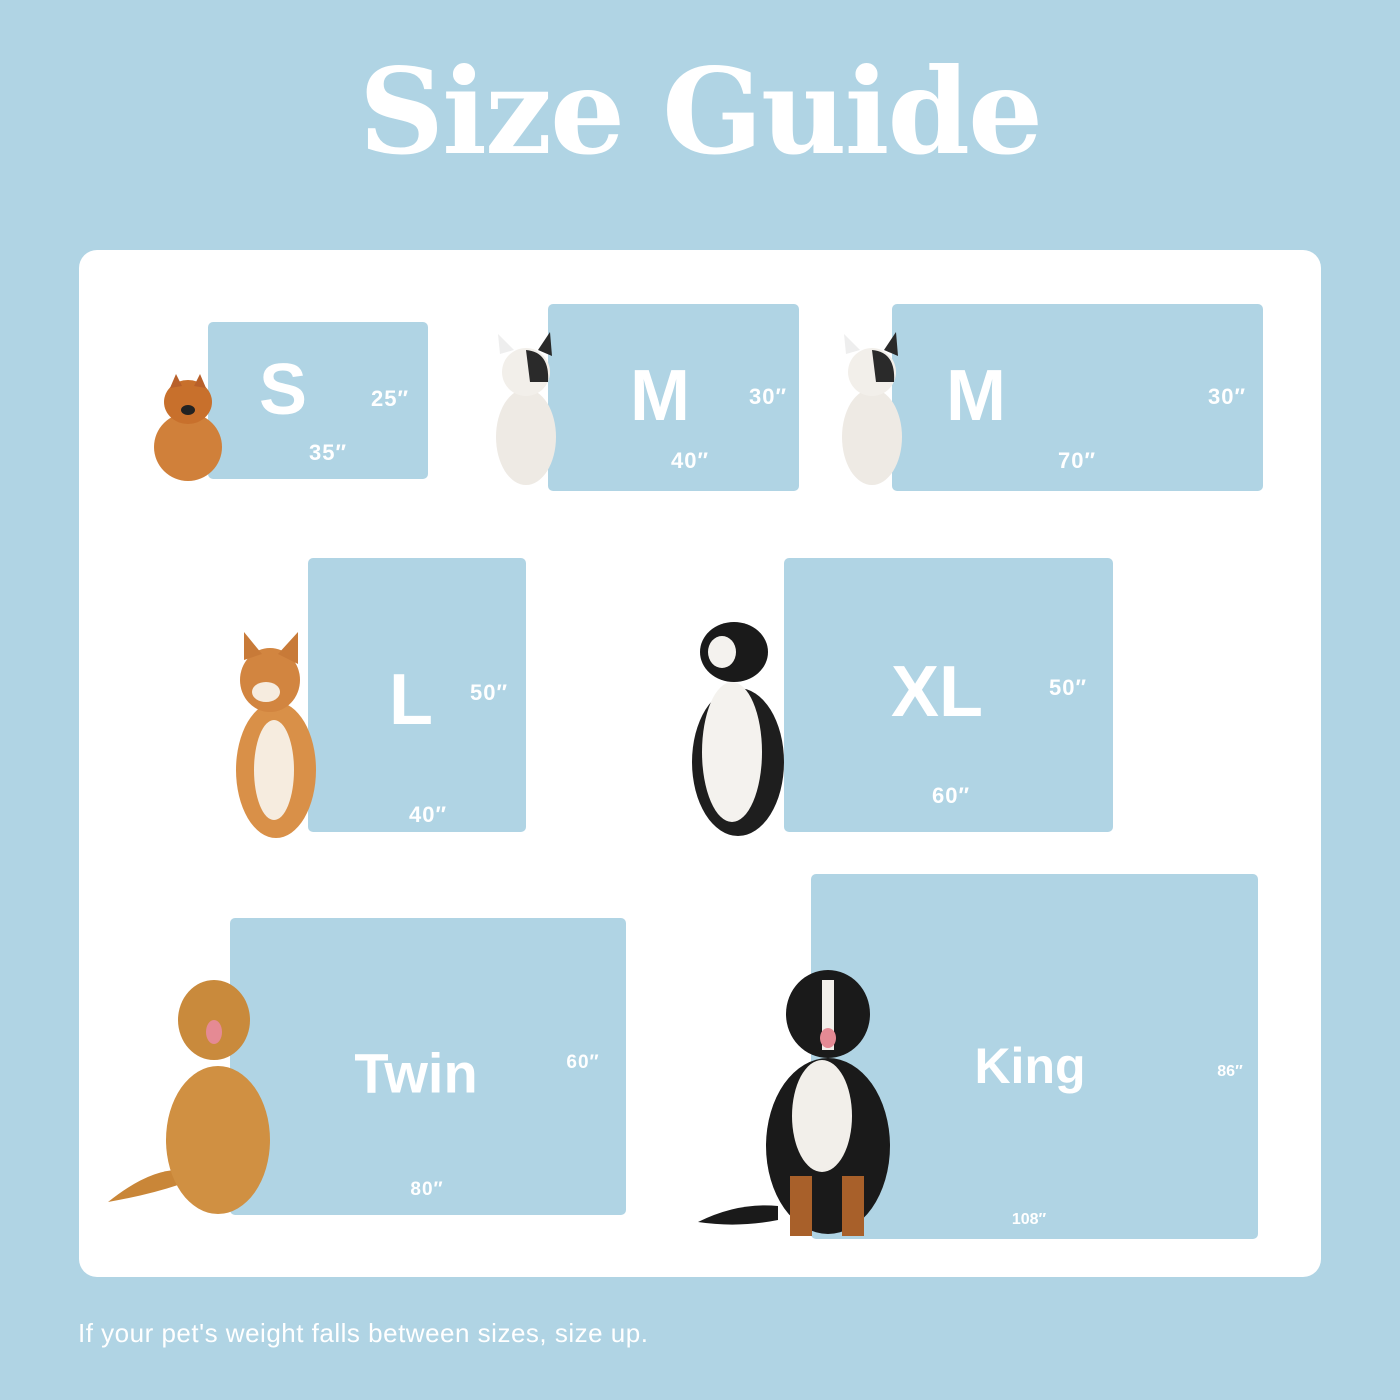 This screenshot has width=1400, height=1400. Describe the element at coordinates (411, 700) in the screenshot. I see `size-label-l: L` at that location.